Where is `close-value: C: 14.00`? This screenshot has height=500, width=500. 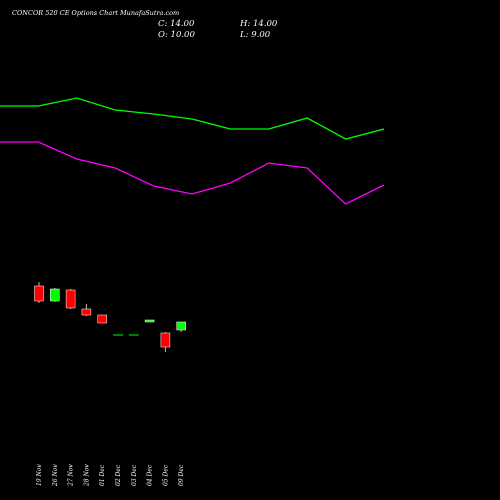 close-value: C: 14.00 is located at coordinates (176, 24).